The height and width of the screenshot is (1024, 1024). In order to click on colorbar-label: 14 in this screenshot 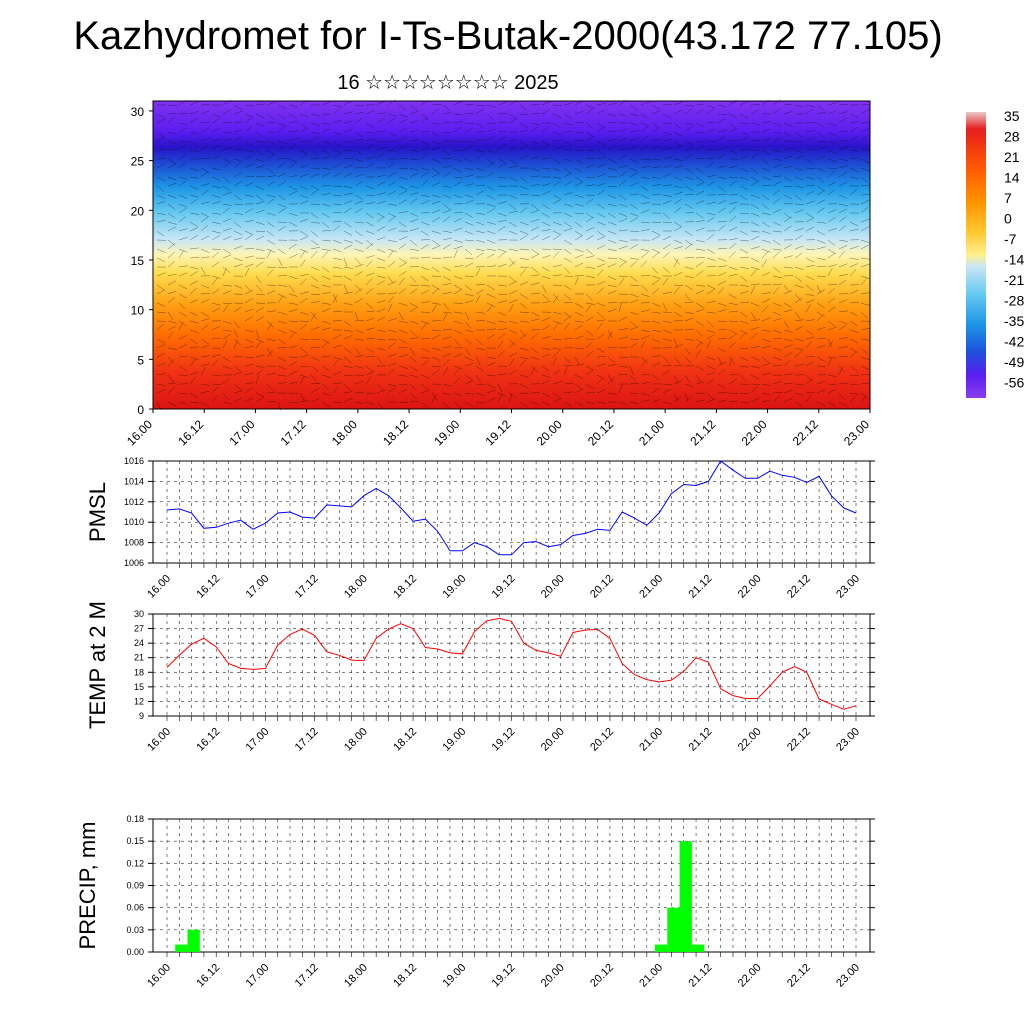, I will do `click(1012, 178)`.